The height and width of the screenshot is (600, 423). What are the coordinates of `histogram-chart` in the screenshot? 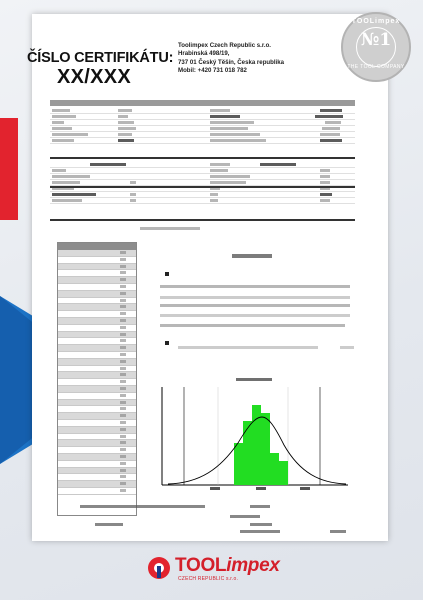 It's located at (255, 432).